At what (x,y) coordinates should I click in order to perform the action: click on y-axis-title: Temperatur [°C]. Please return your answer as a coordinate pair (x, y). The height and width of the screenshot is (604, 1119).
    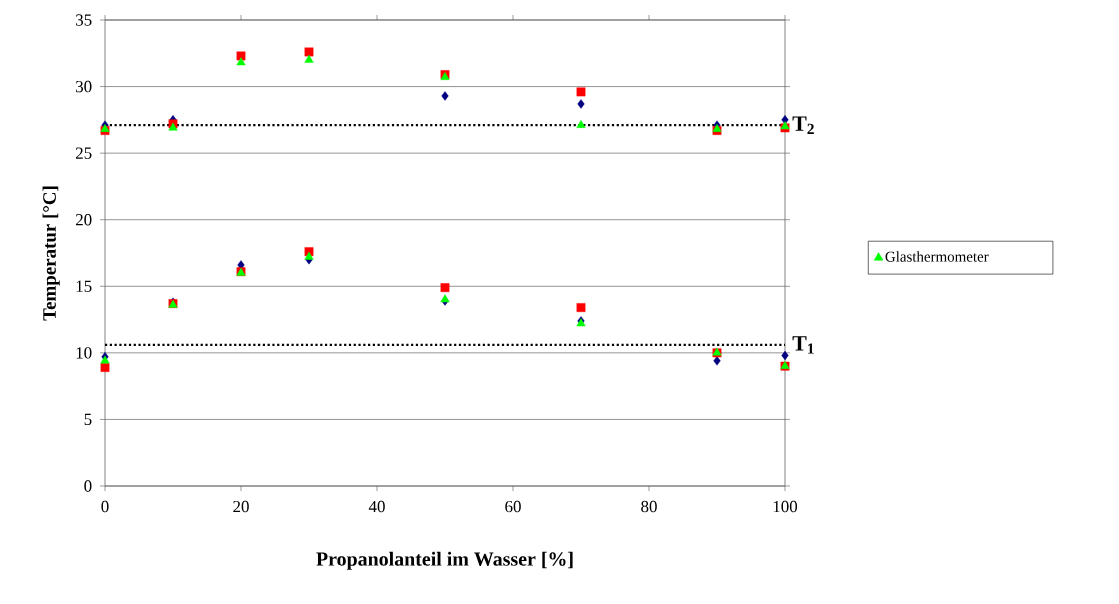
    Looking at the image, I should click on (51, 253).